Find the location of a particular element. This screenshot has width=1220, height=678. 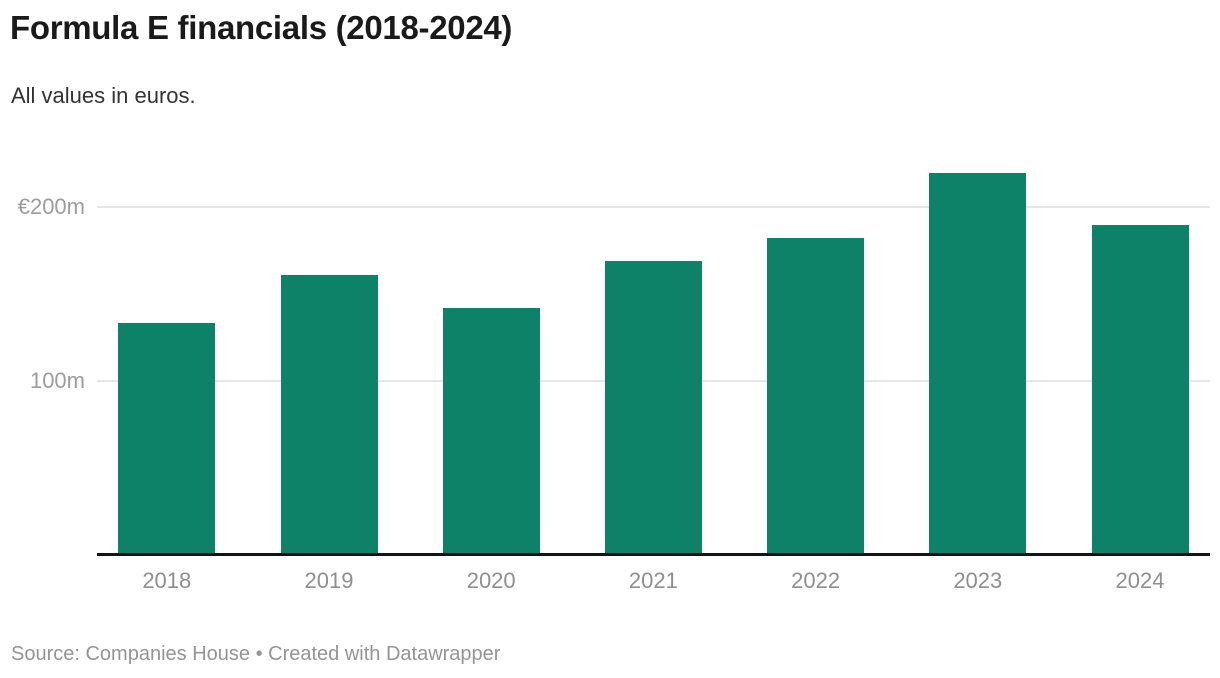

x-axis-tick-label-2022: 2022 is located at coordinates (816, 580).